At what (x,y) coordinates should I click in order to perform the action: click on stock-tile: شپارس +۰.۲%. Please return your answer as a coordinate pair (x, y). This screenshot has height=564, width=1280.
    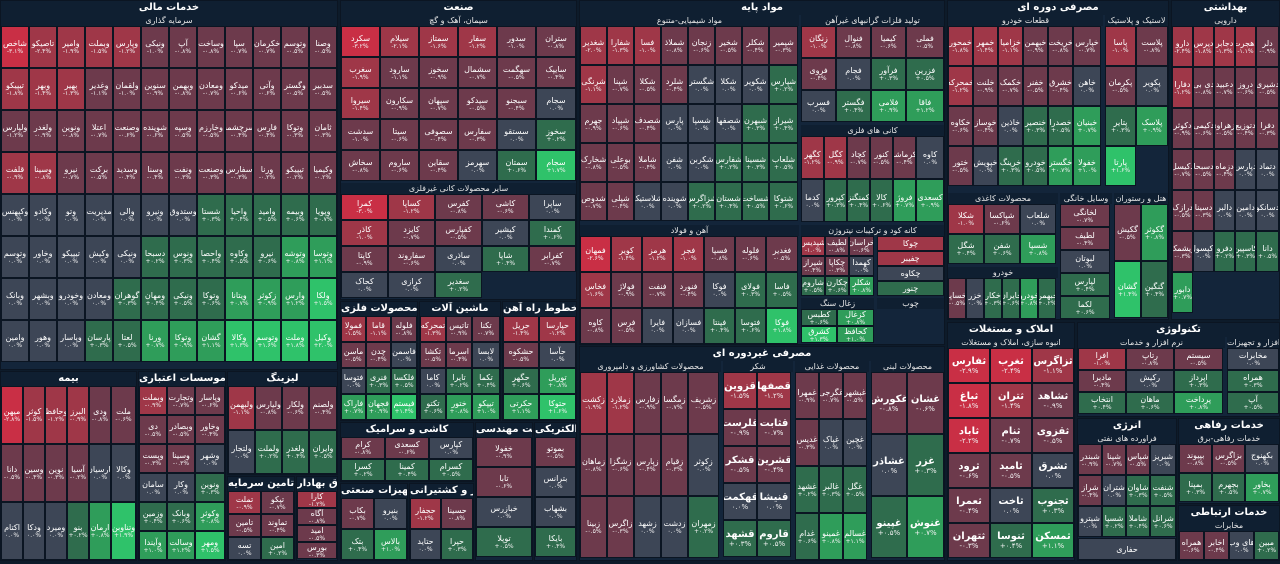
    Looking at the image, I should click on (783, 84).